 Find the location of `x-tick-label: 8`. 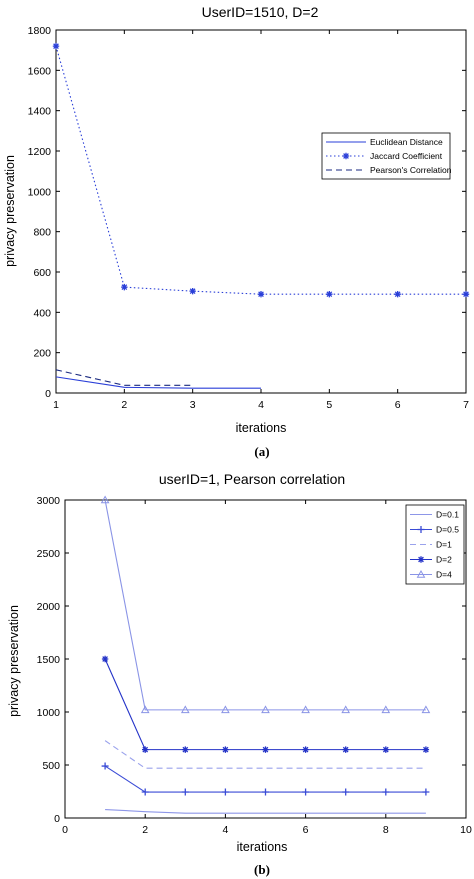

x-tick-label: 8 is located at coordinates (386, 830).